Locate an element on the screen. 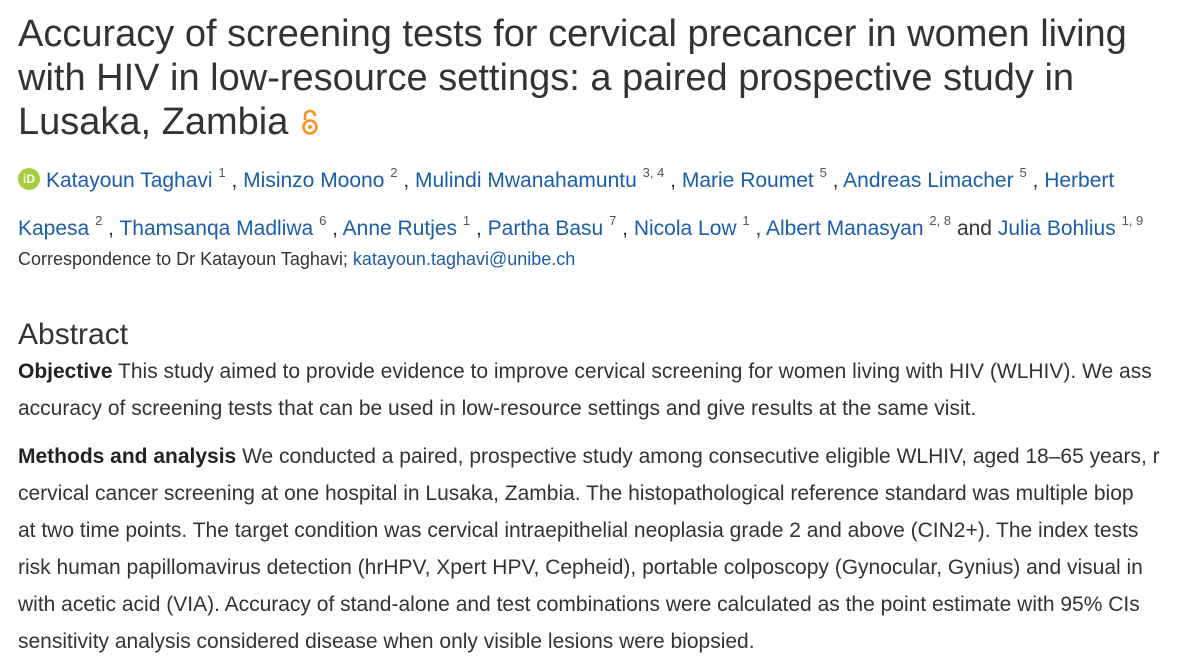 The width and height of the screenshot is (1200, 660). author-affiliation: 7 is located at coordinates (613, 220).